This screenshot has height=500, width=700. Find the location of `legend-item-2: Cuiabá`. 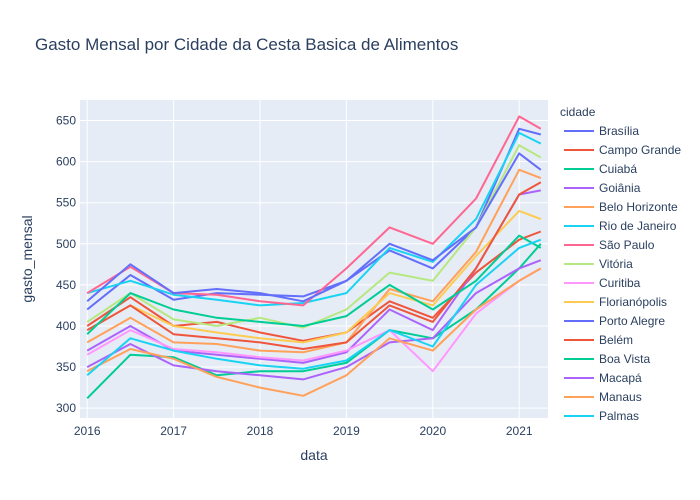

legend-item-2: Cuiabá is located at coordinates (600, 169).